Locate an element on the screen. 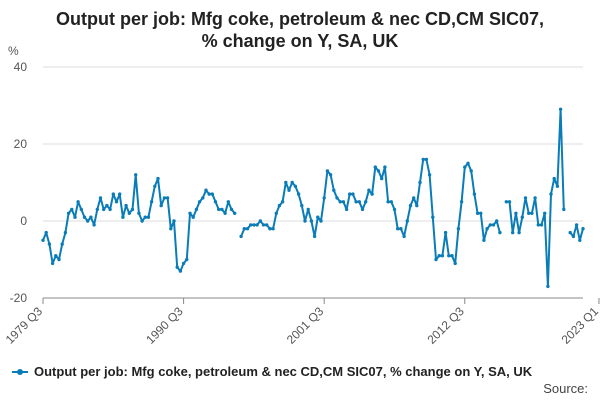 The image size is (600, 400). chart-title-line-2: % change on Y, SA, UK is located at coordinates (300, 41).